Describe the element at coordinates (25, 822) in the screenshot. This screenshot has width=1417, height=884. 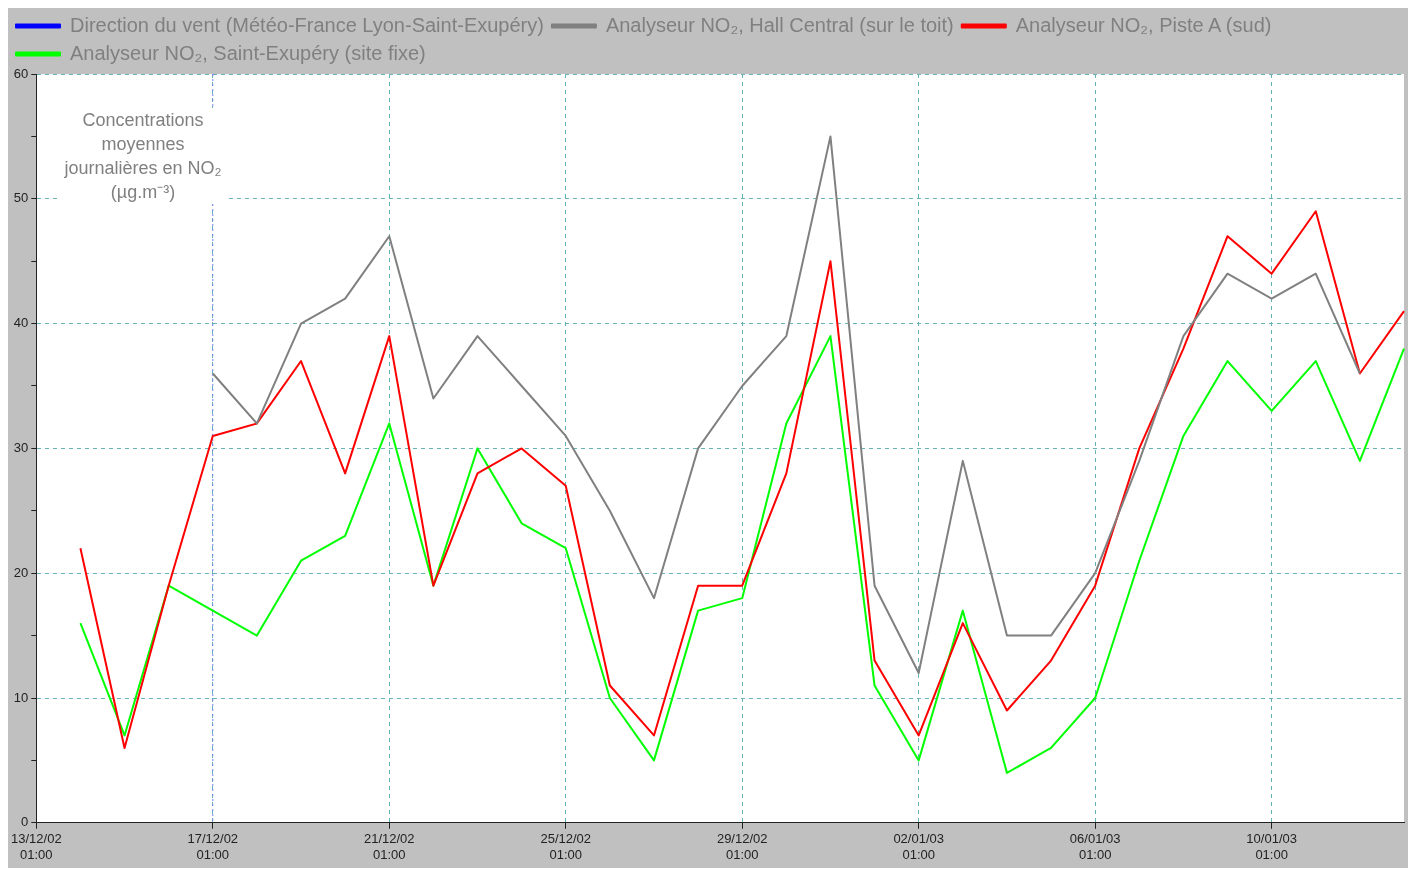
I see `y-tick-label: 0` at that location.